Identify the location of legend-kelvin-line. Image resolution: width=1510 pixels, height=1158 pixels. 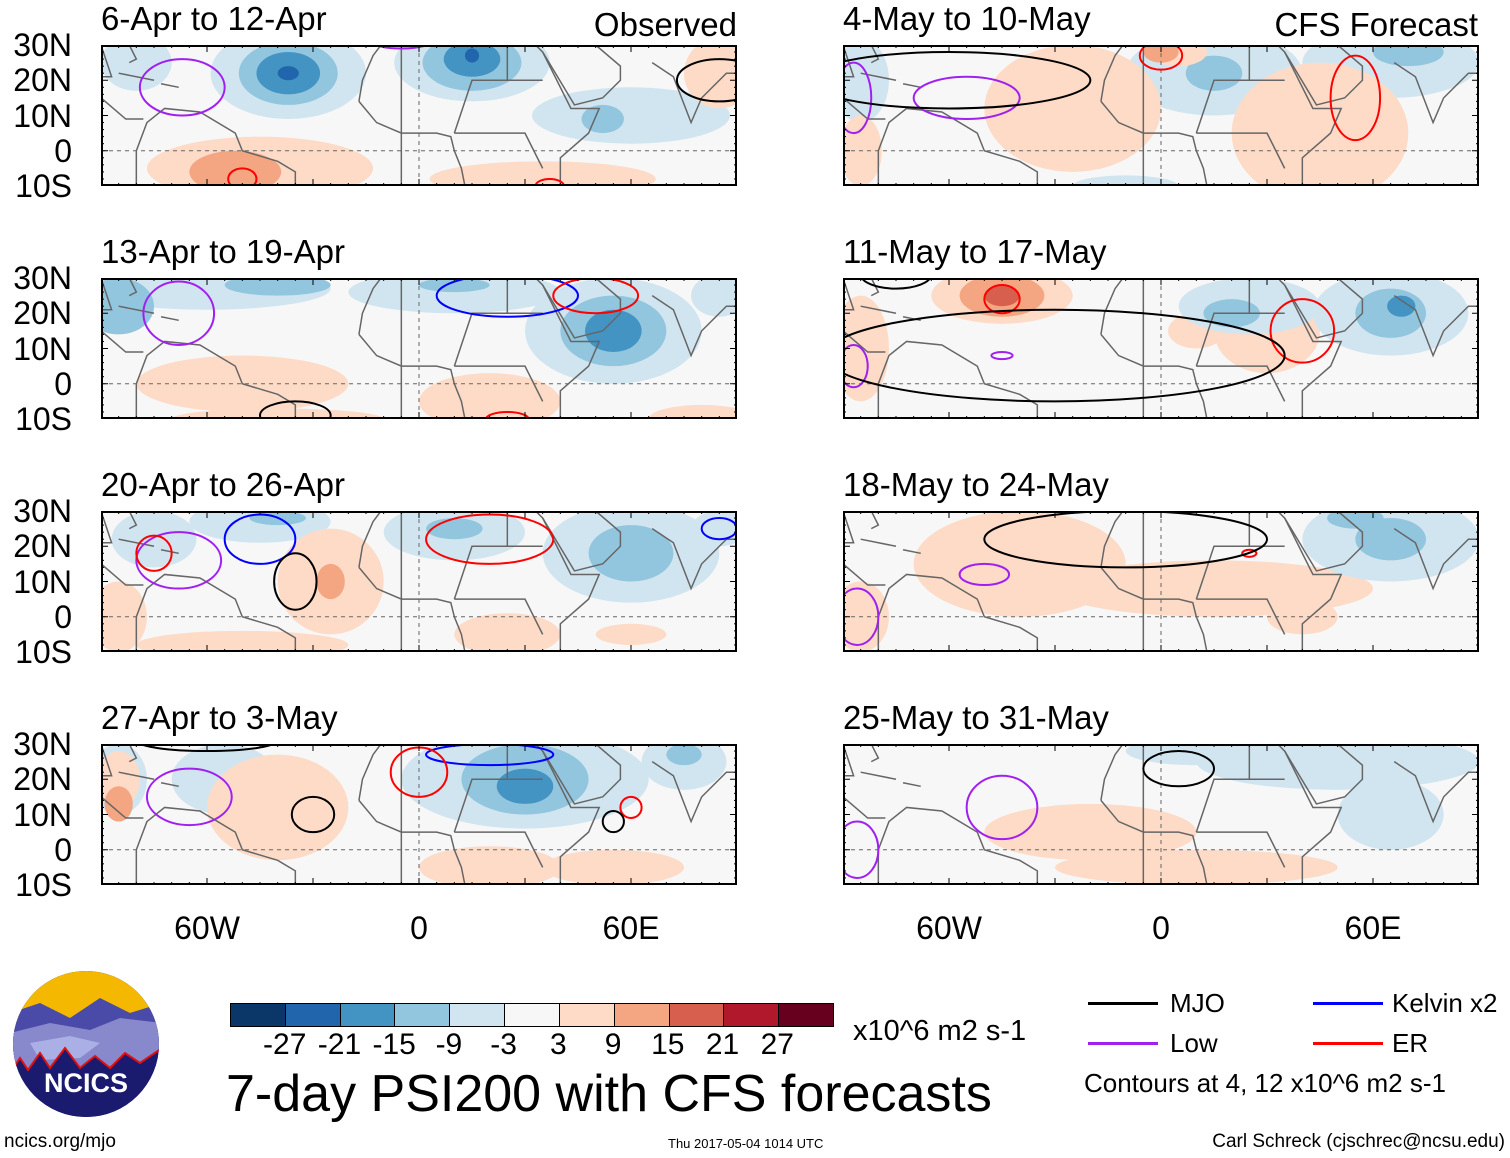
(1348, 1003).